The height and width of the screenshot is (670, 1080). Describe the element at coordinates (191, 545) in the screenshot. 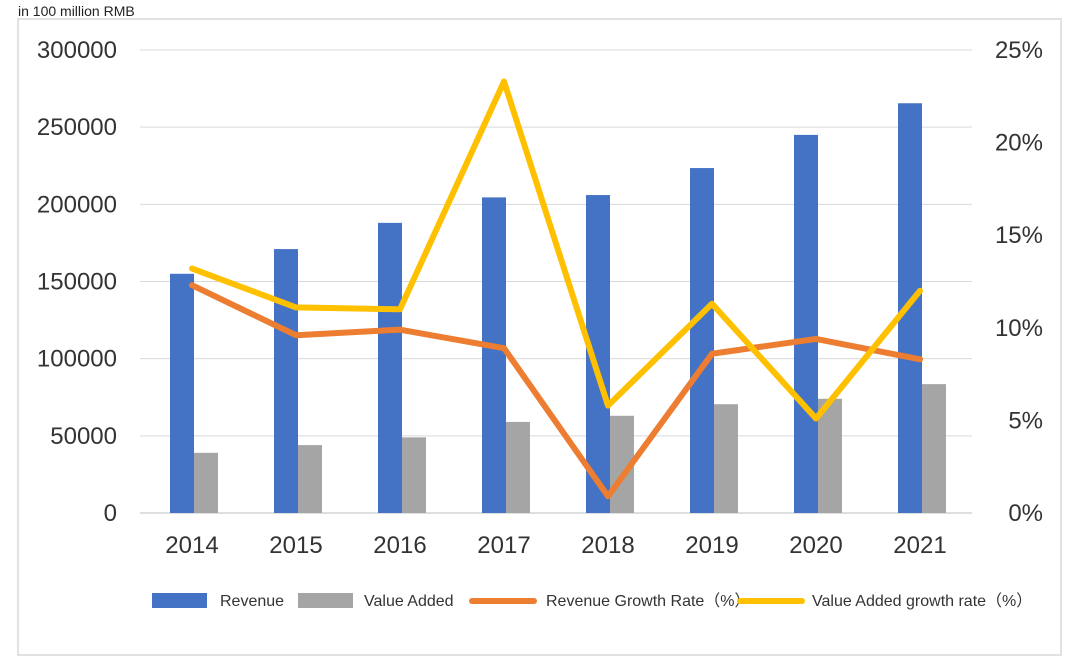

I see `x-tick-label: 2014` at that location.